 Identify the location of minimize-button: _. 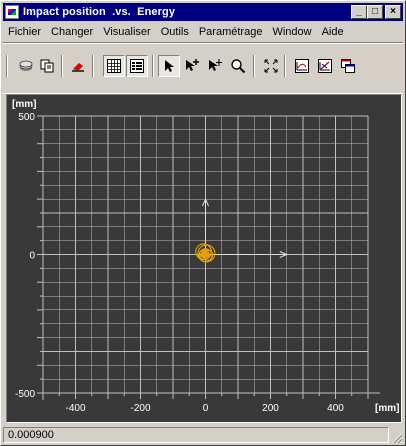
(359, 12).